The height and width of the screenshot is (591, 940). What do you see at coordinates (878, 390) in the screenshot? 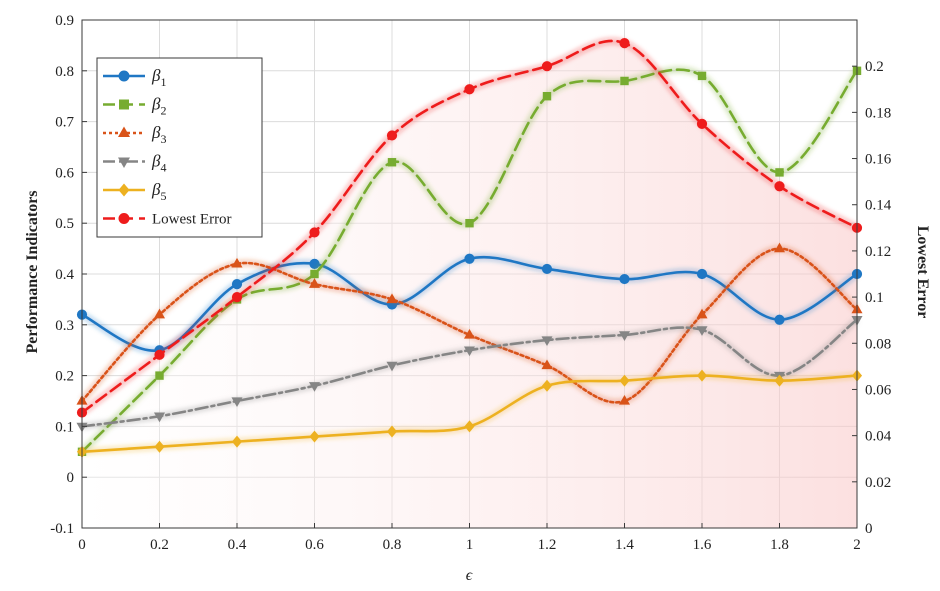
I see `y-right-tick-label: 0.06` at bounding box center [878, 390].